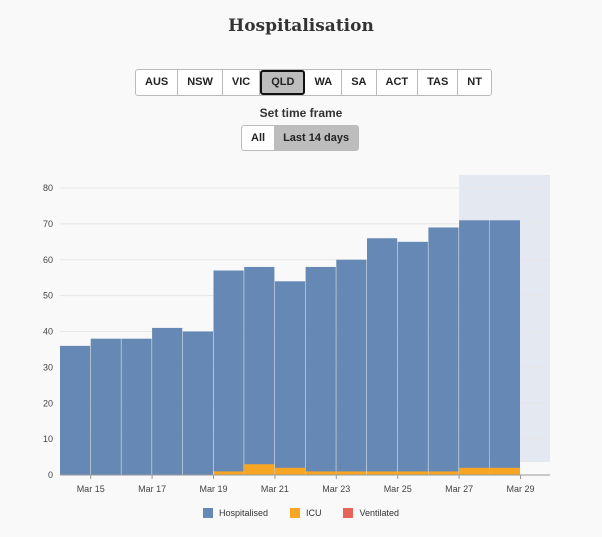  I want to click on x-tick-label: Mar 29, so click(520, 489).